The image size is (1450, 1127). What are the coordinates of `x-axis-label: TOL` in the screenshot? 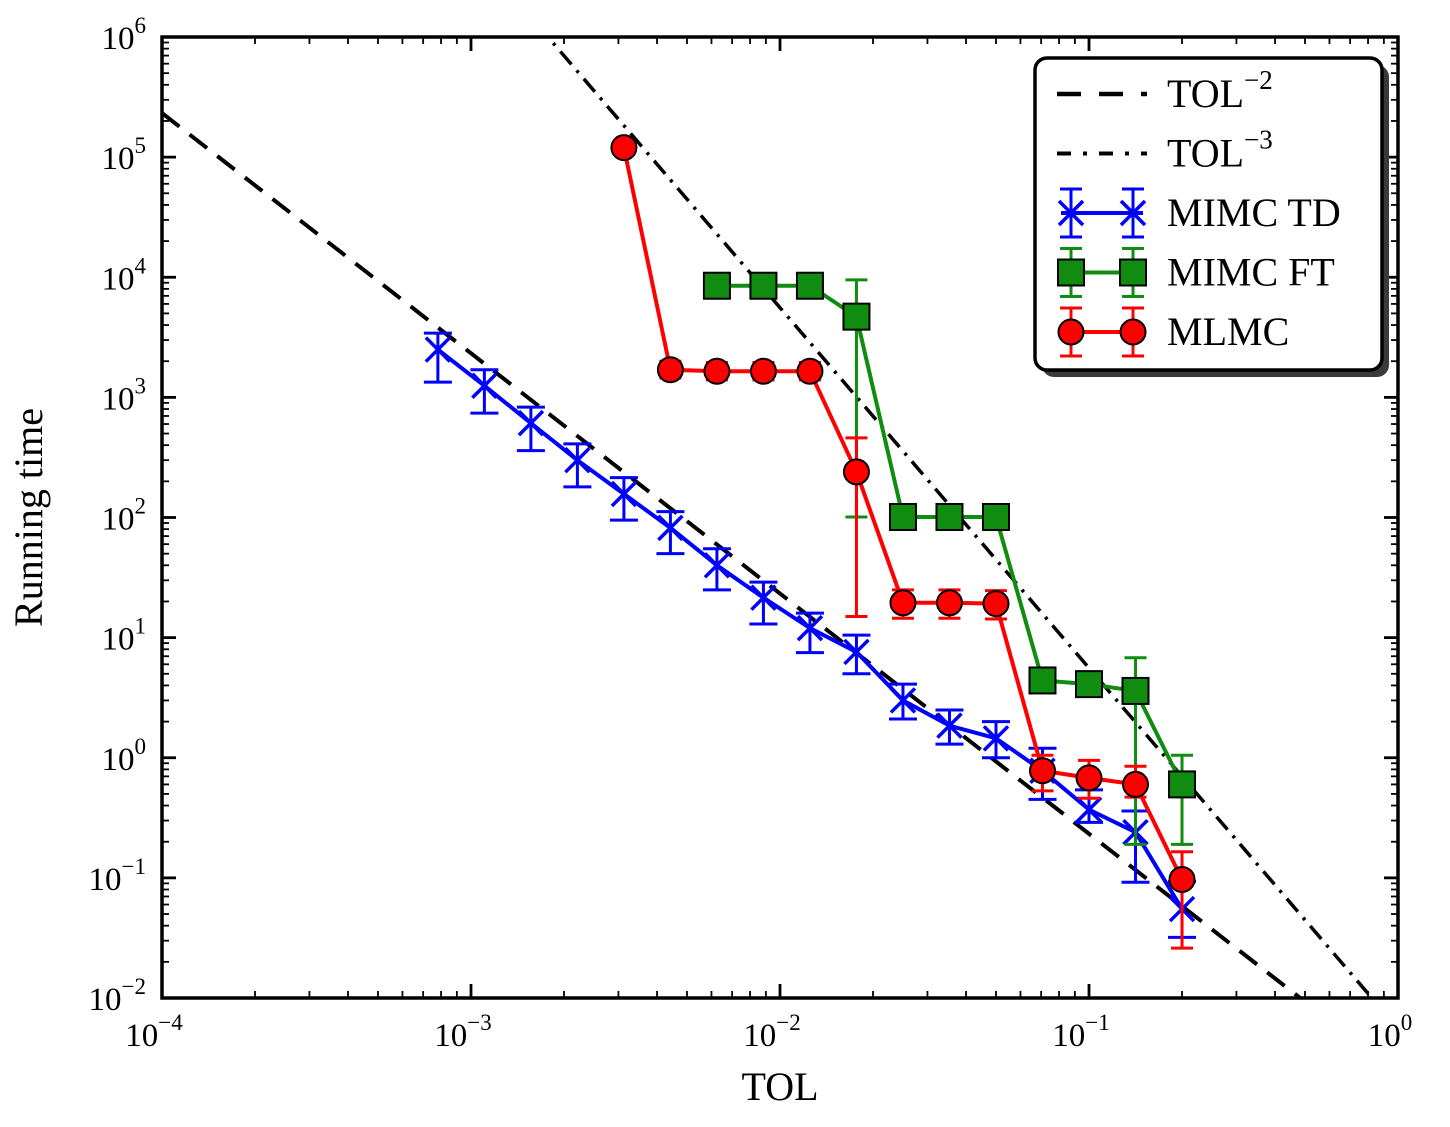 It's located at (779, 1086).